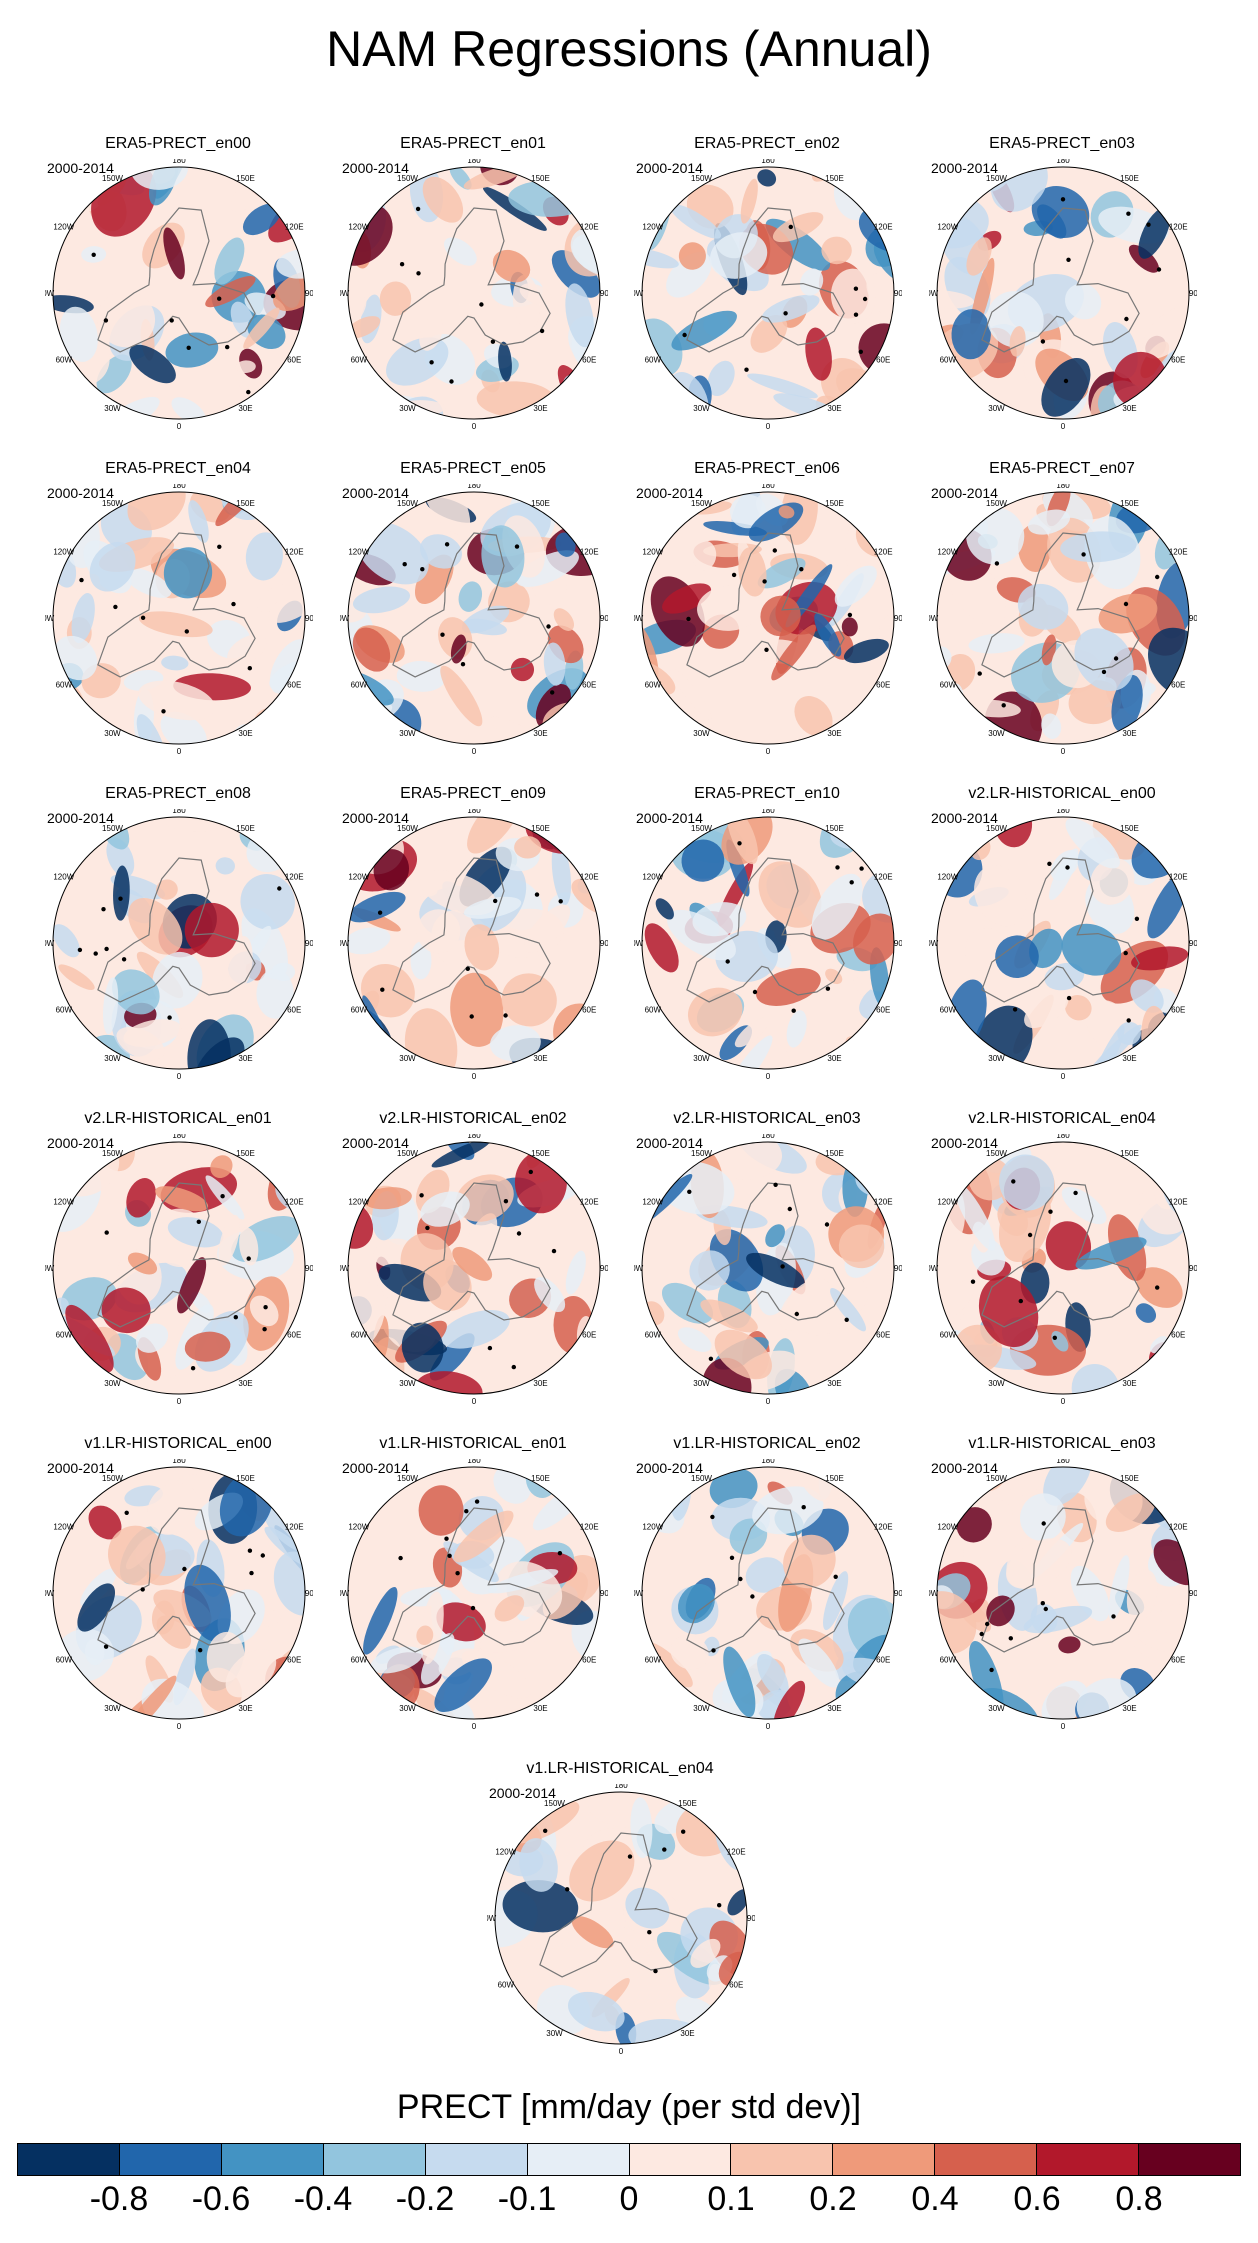  What do you see at coordinates (833, 2199) in the screenshot?
I see `colorbar-tick-label: 0.2` at bounding box center [833, 2199].